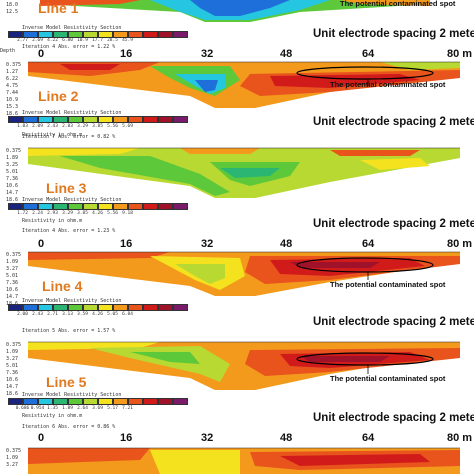 The image size is (474, 474). What do you see at coordinates (69, 47) in the screenshot?
I see `iteration-line2: Iteration 4 Abs. error = 1.22 %` at bounding box center [69, 47].